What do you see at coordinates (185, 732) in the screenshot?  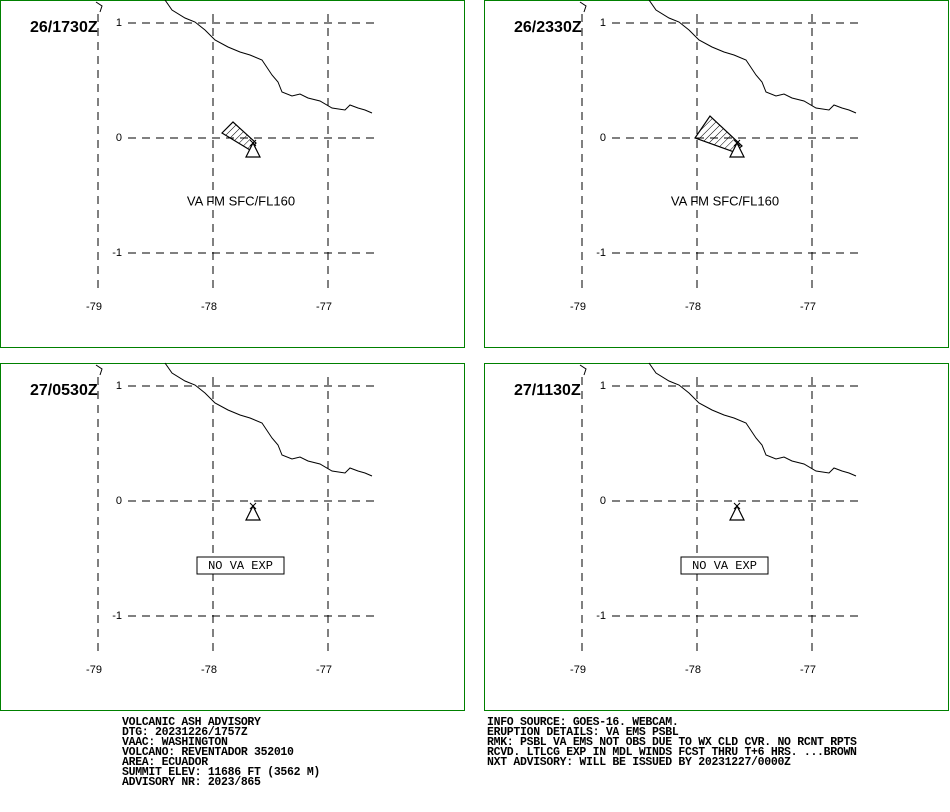 I see `advisory-line: DTG: 20231226/1757Z` at bounding box center [185, 732].